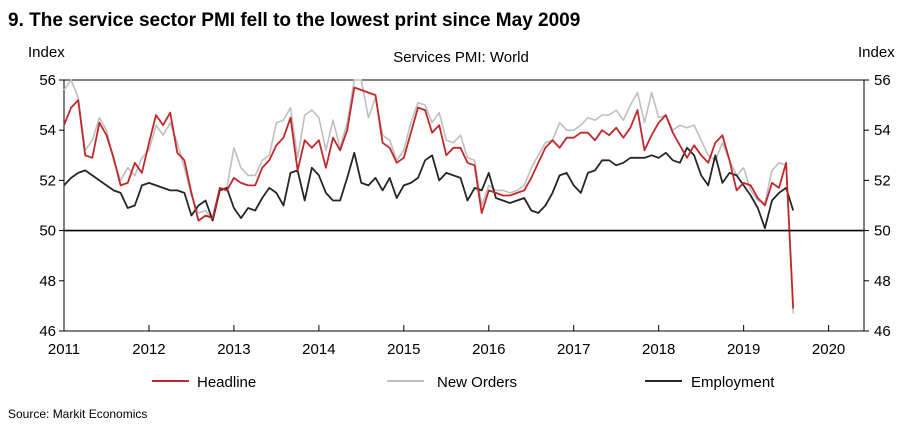  I want to click on y-tick-label-left: 46, so click(47, 331).